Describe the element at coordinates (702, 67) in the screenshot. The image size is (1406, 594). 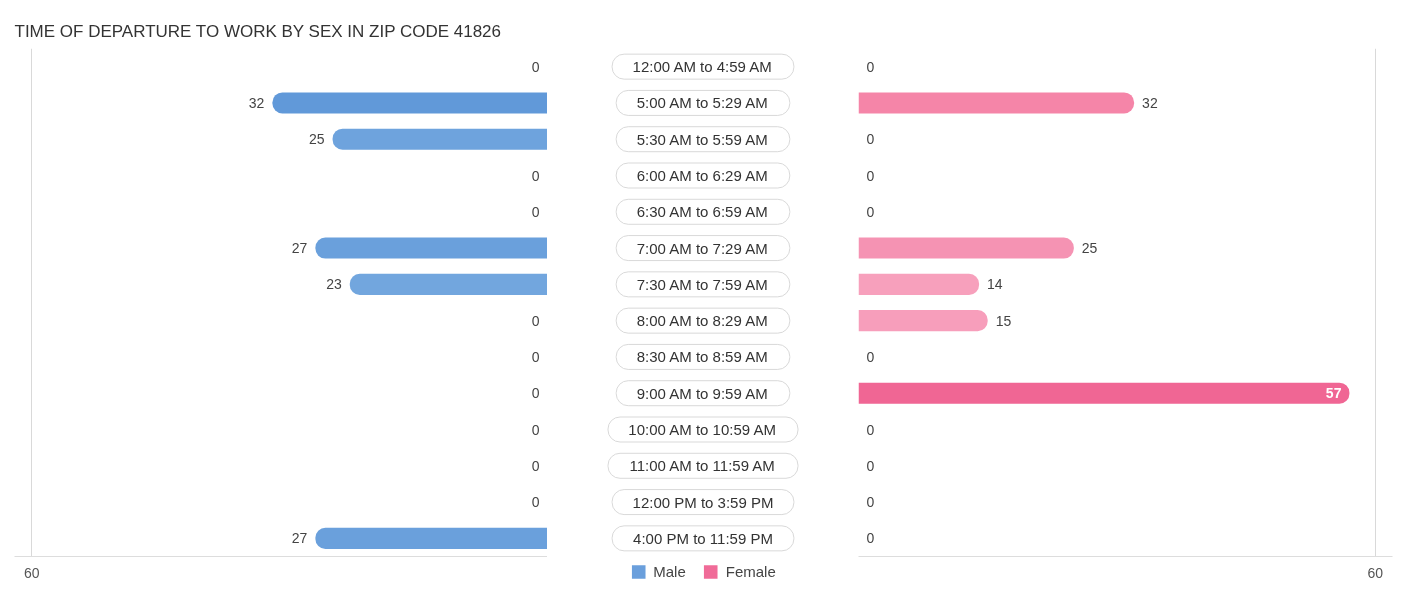
I see `y-tick-label: 12:00 AM to 4:59 AM` at that location.